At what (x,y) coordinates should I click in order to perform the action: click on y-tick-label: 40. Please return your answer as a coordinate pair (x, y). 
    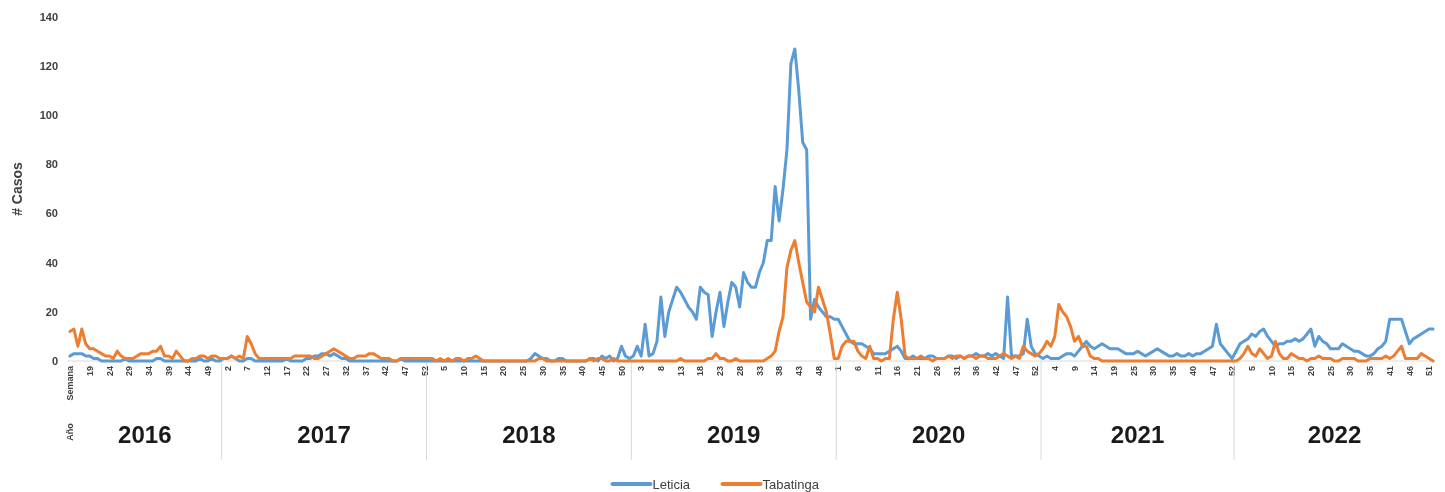
    Looking at the image, I should click on (51, 262).